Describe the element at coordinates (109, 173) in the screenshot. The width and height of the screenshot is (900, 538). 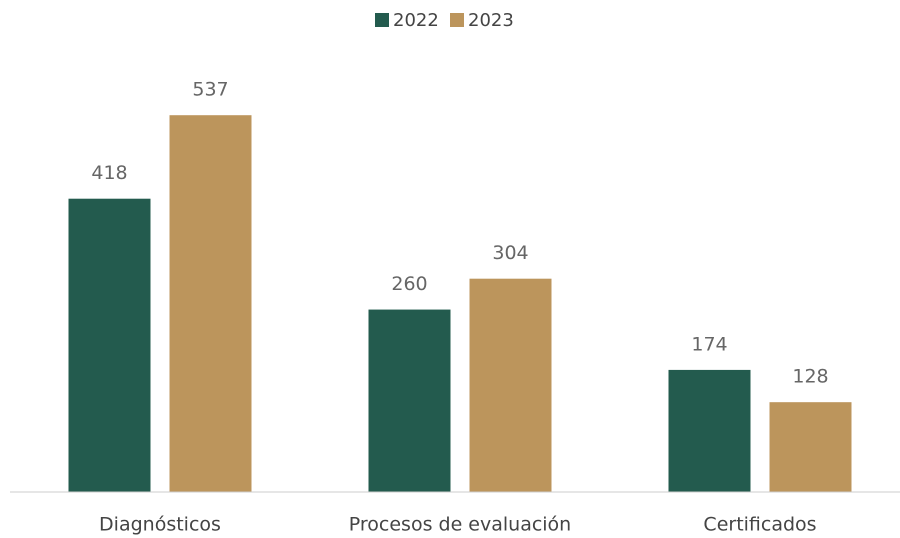
I see `data-label: 418` at that location.